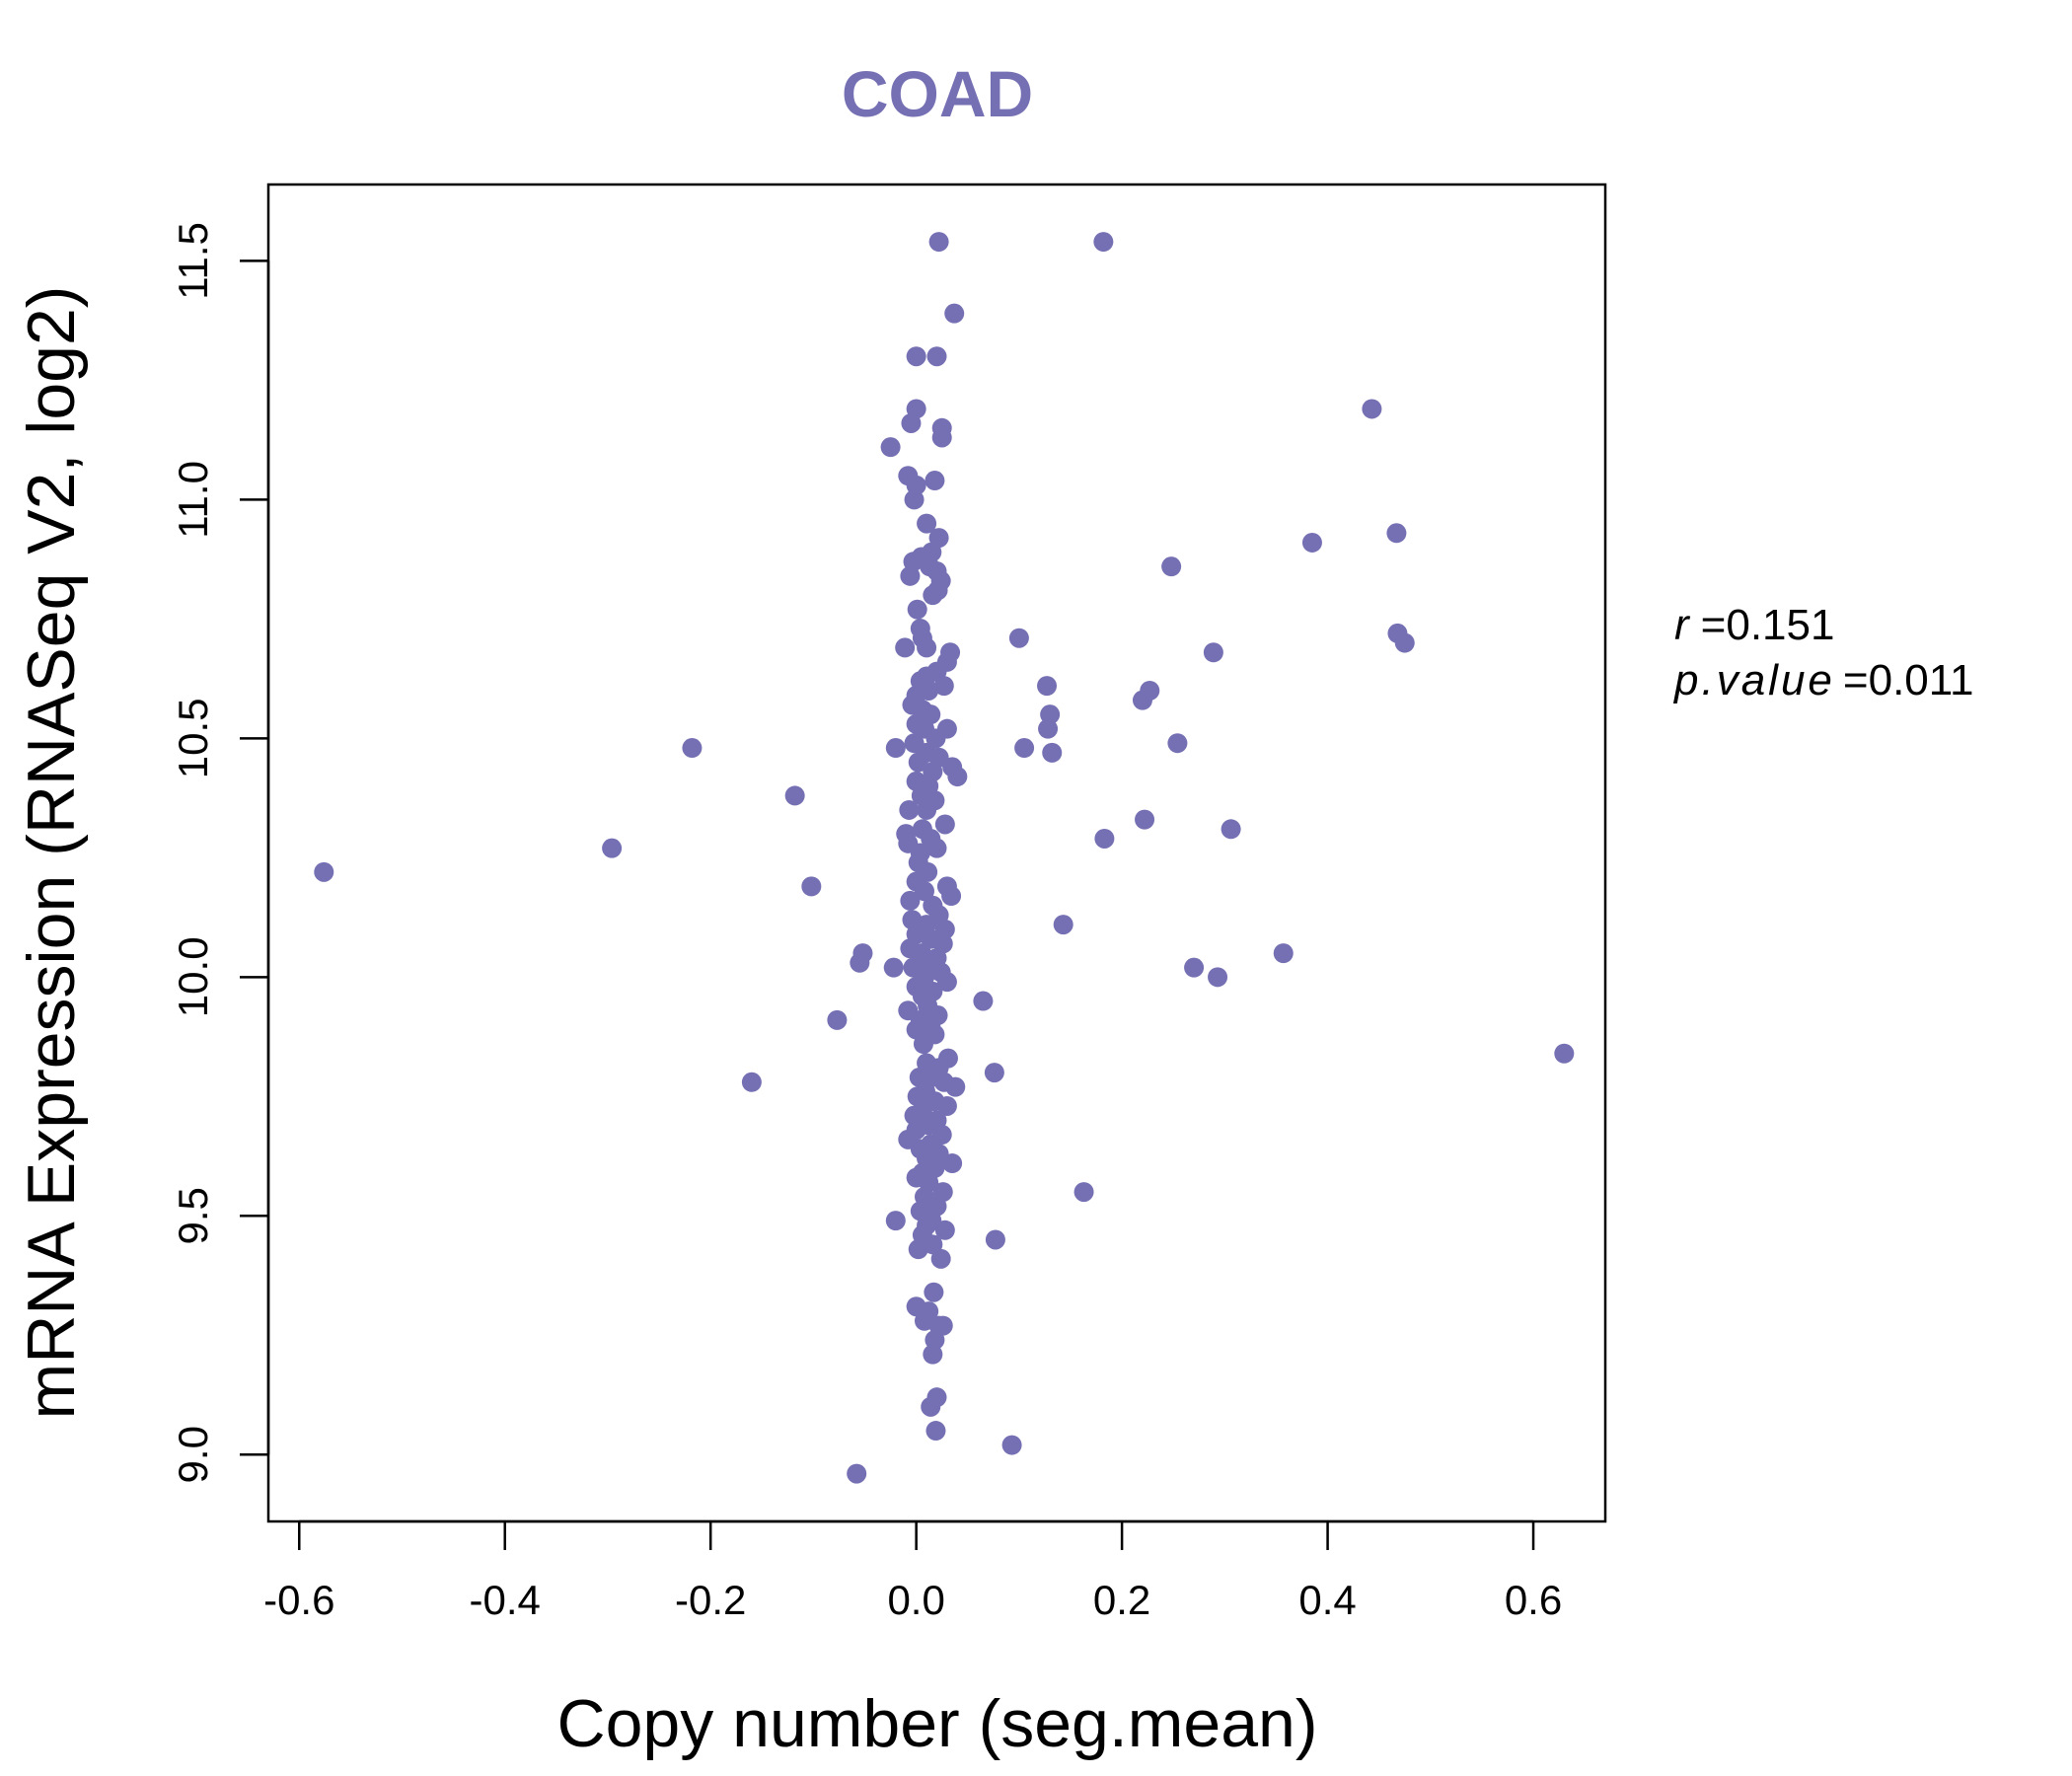 The height and width of the screenshot is (1776, 2072). What do you see at coordinates (1534, 1600) in the screenshot?
I see `x-tick-label: 0.6` at bounding box center [1534, 1600].